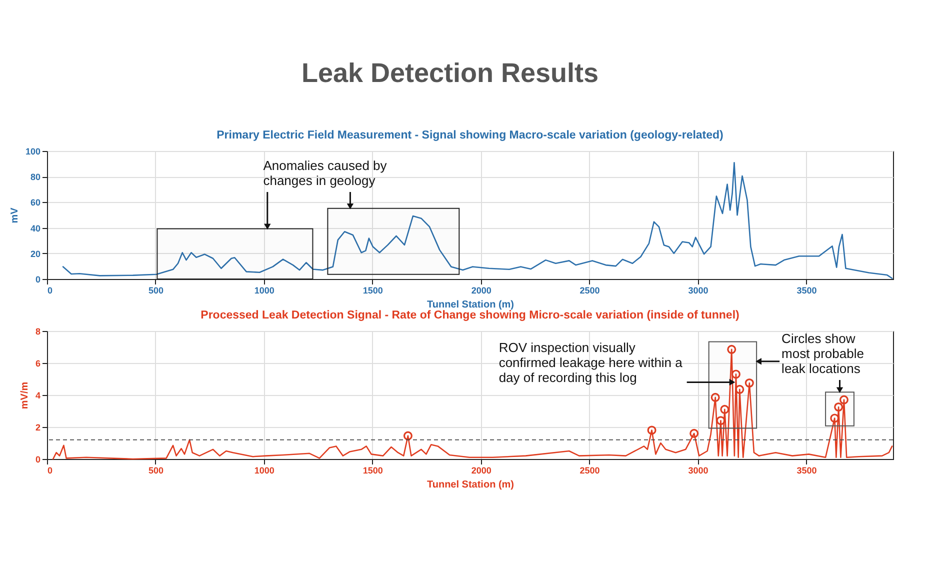 Image resolution: width=935 pixels, height=565 pixels. What do you see at coordinates (37, 395) in the screenshot?
I see `y-tick-label: 4` at bounding box center [37, 395].